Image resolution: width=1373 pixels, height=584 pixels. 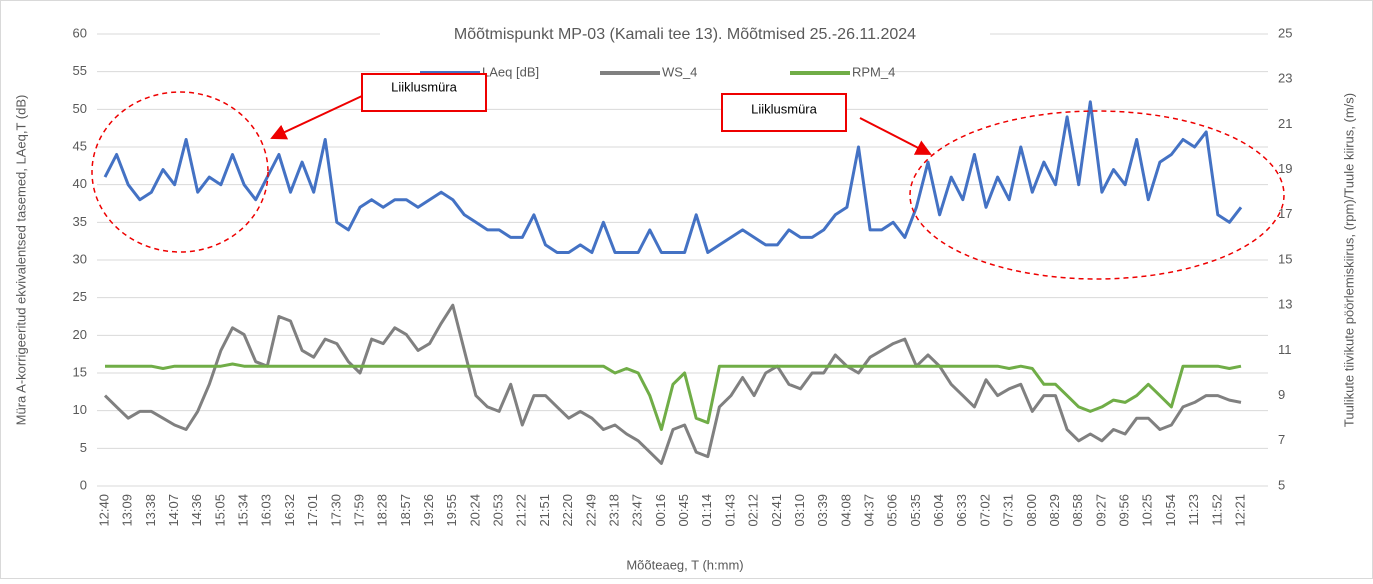 I want to click on x-tick-label: 06:33, so click(x=961, y=510).